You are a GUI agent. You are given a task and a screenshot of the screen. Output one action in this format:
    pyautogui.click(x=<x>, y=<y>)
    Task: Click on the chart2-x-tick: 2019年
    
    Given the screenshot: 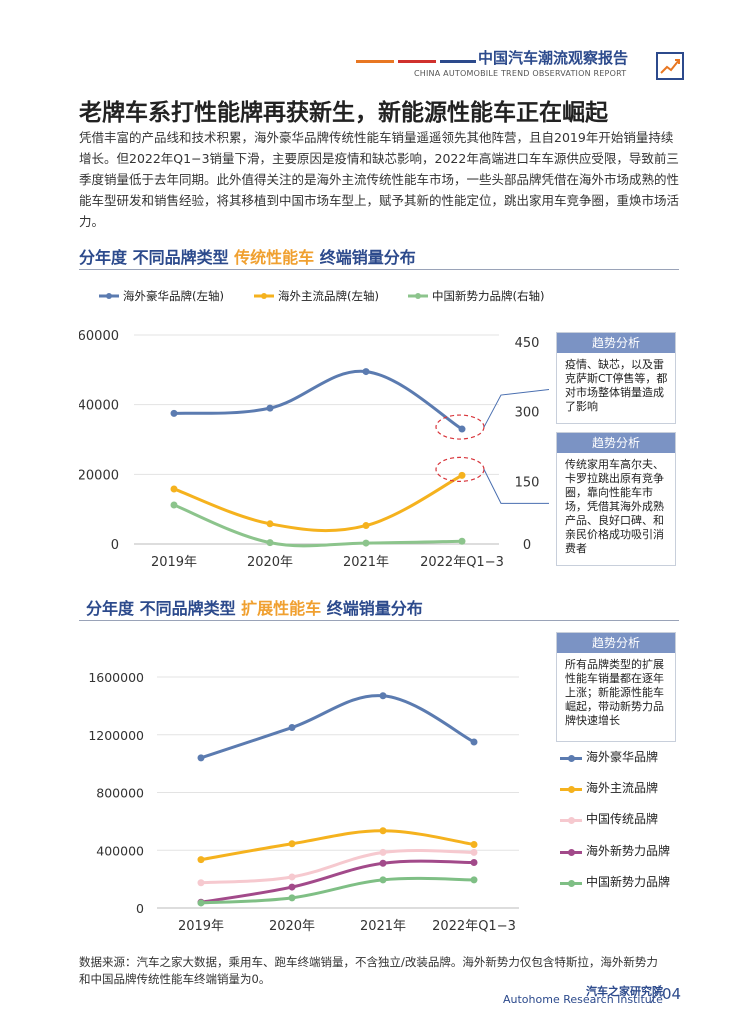 What is the action you would take?
    pyautogui.click(x=201, y=926)
    